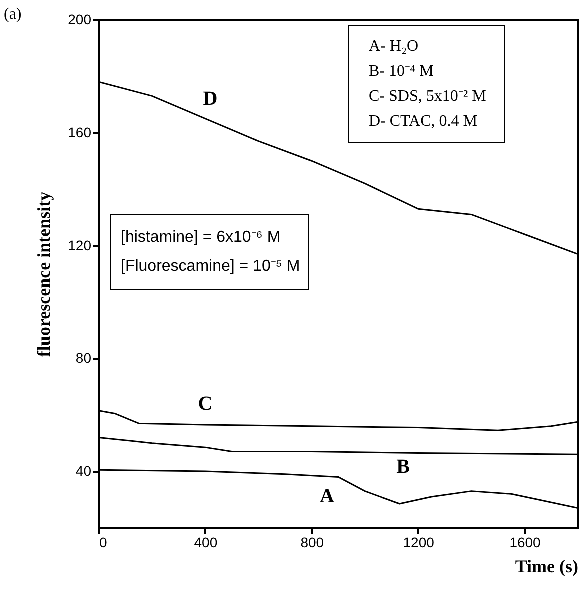 This screenshot has width=580, height=593. Describe the element at coordinates (328, 496) in the screenshot. I see `series-label: A` at that location.